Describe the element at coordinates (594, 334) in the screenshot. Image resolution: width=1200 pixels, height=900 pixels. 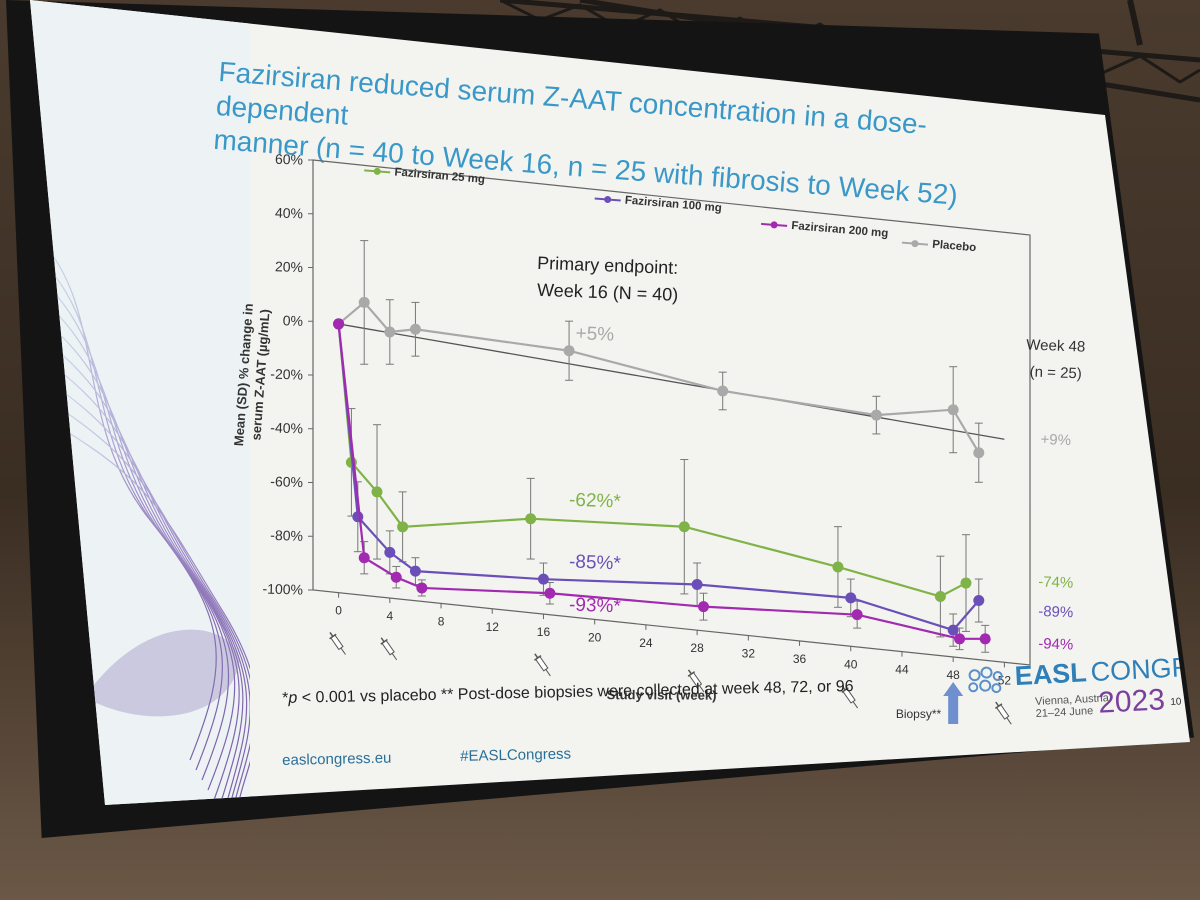
I see `chart-annotation: +5%` at that location.